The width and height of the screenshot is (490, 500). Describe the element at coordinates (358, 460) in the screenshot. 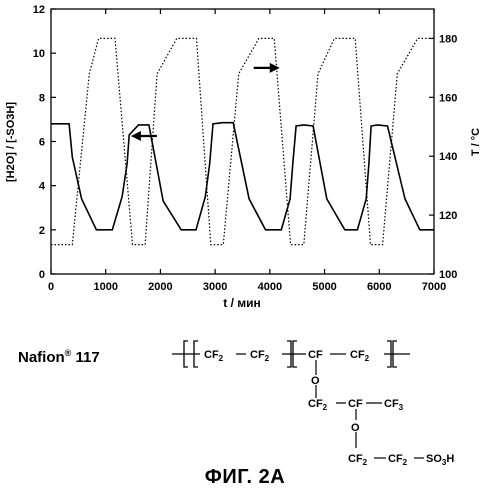

I see `atom-cf2-5: CF2` at that location.